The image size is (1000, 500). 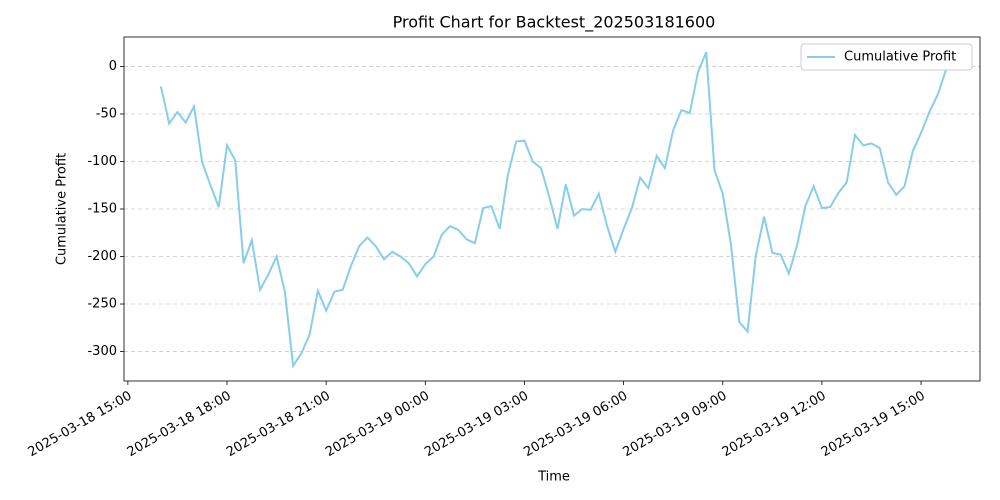 I want to click on y-tick-label: -200, so click(x=102, y=256).